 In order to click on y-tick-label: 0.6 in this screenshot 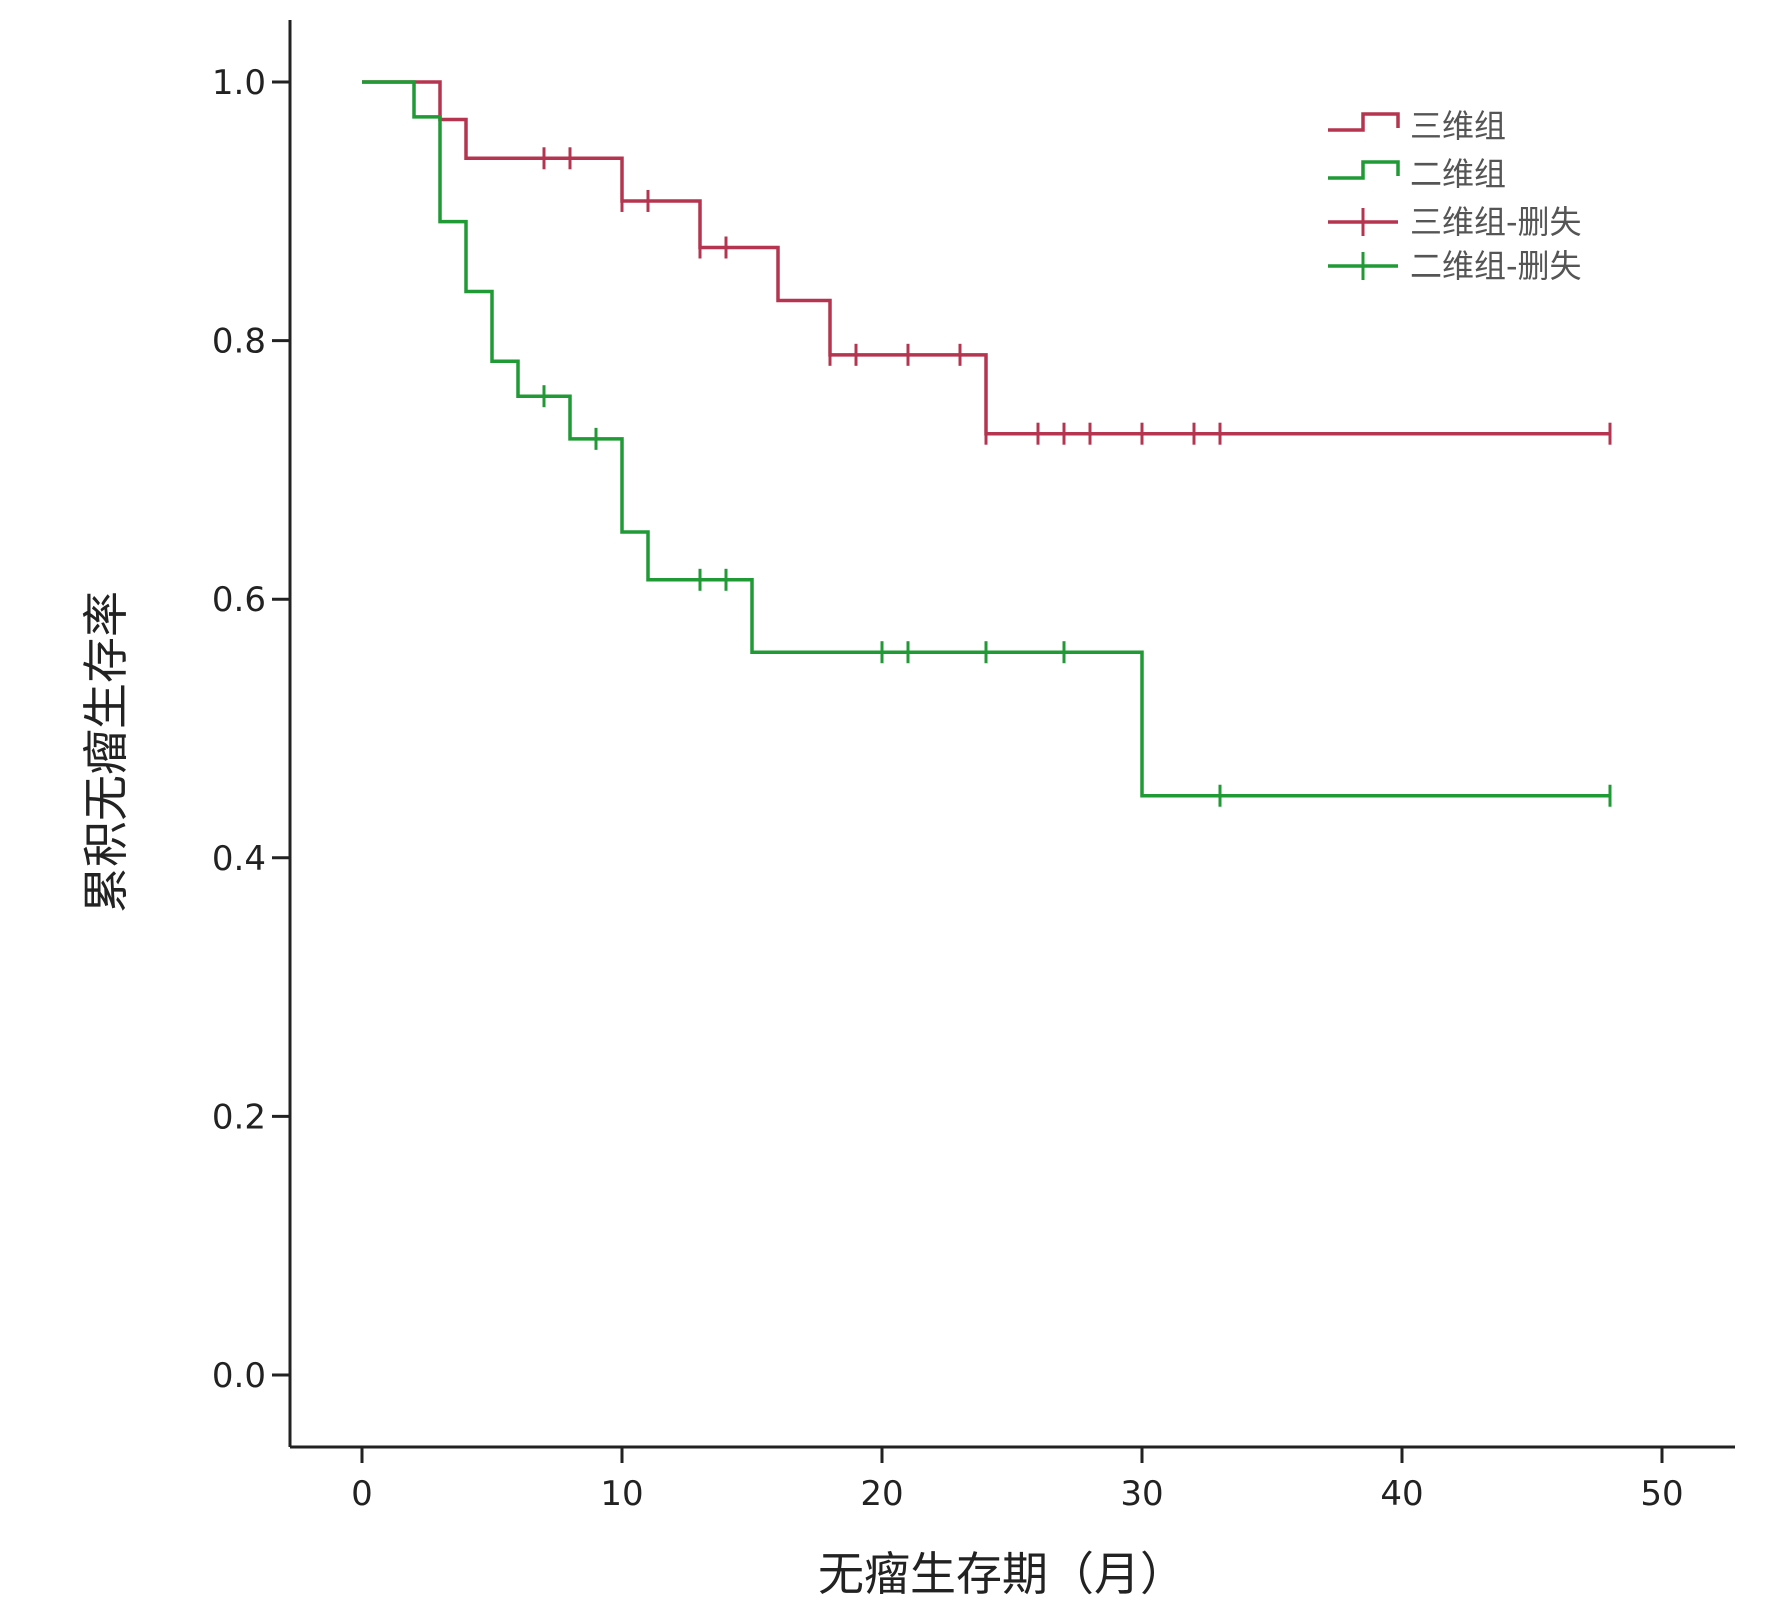, I will do `click(239, 600)`.